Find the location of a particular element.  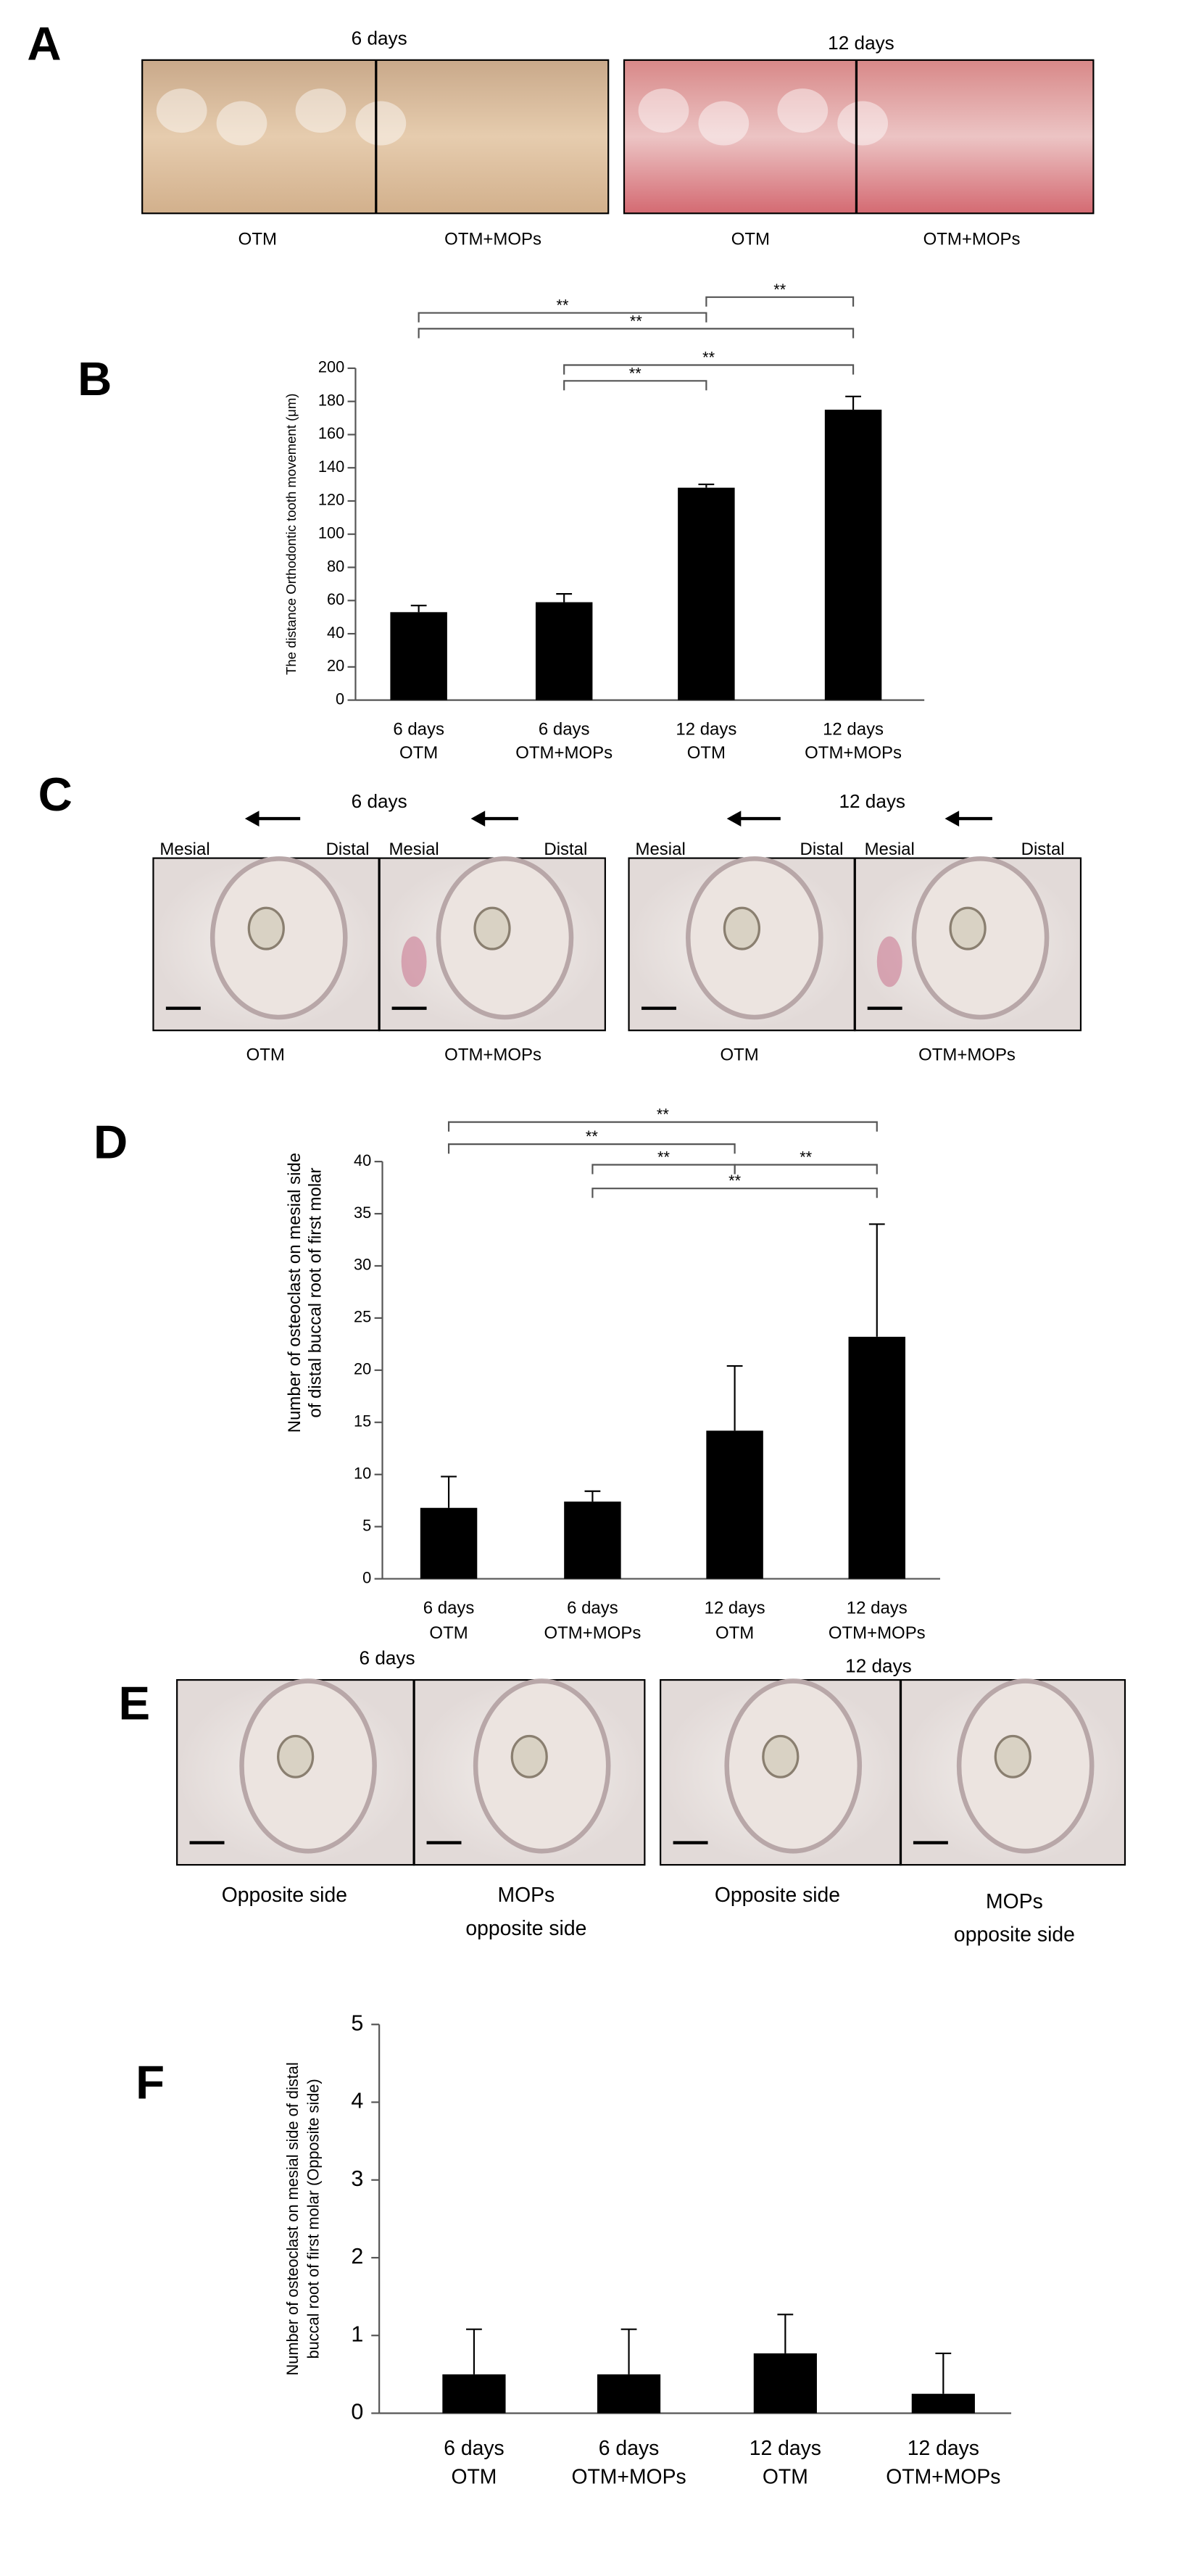

y-tick-label: 1 is located at coordinates (357, 2334).